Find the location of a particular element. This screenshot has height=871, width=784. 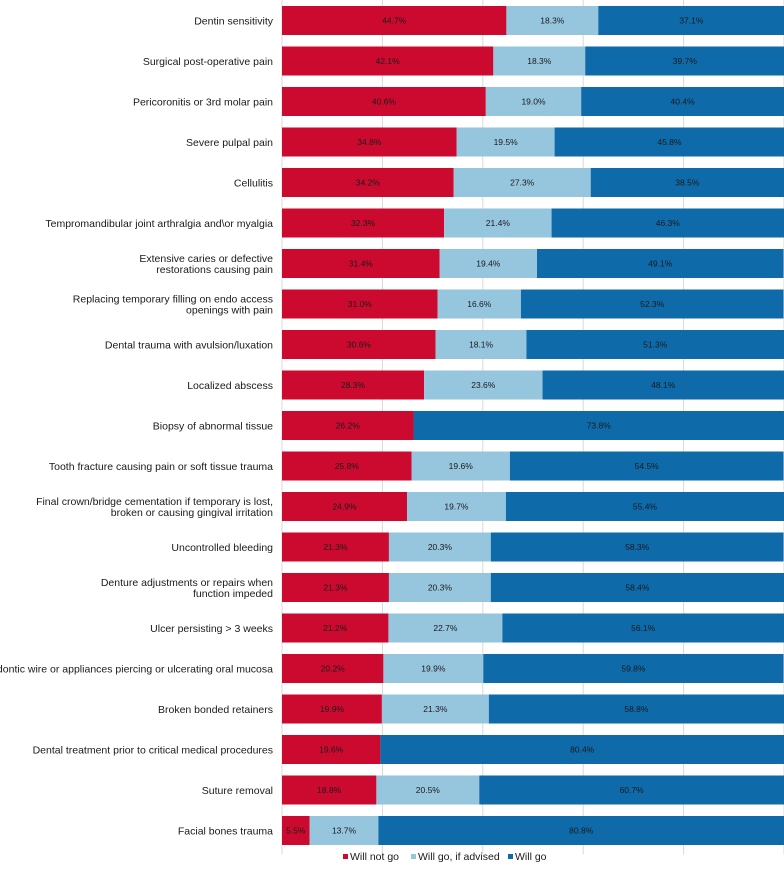

category-label: Cellulitis is located at coordinates (253, 184).